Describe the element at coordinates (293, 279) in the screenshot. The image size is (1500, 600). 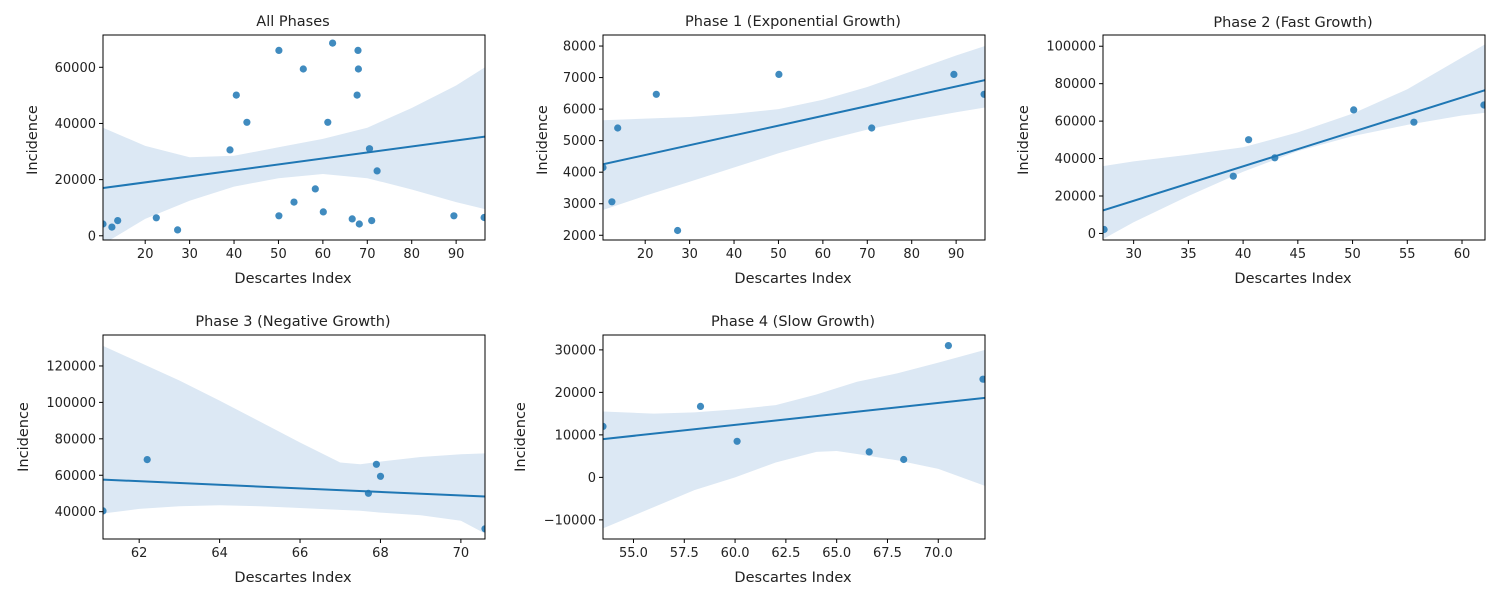
I see `x-axis-label: Descartes Index` at that location.